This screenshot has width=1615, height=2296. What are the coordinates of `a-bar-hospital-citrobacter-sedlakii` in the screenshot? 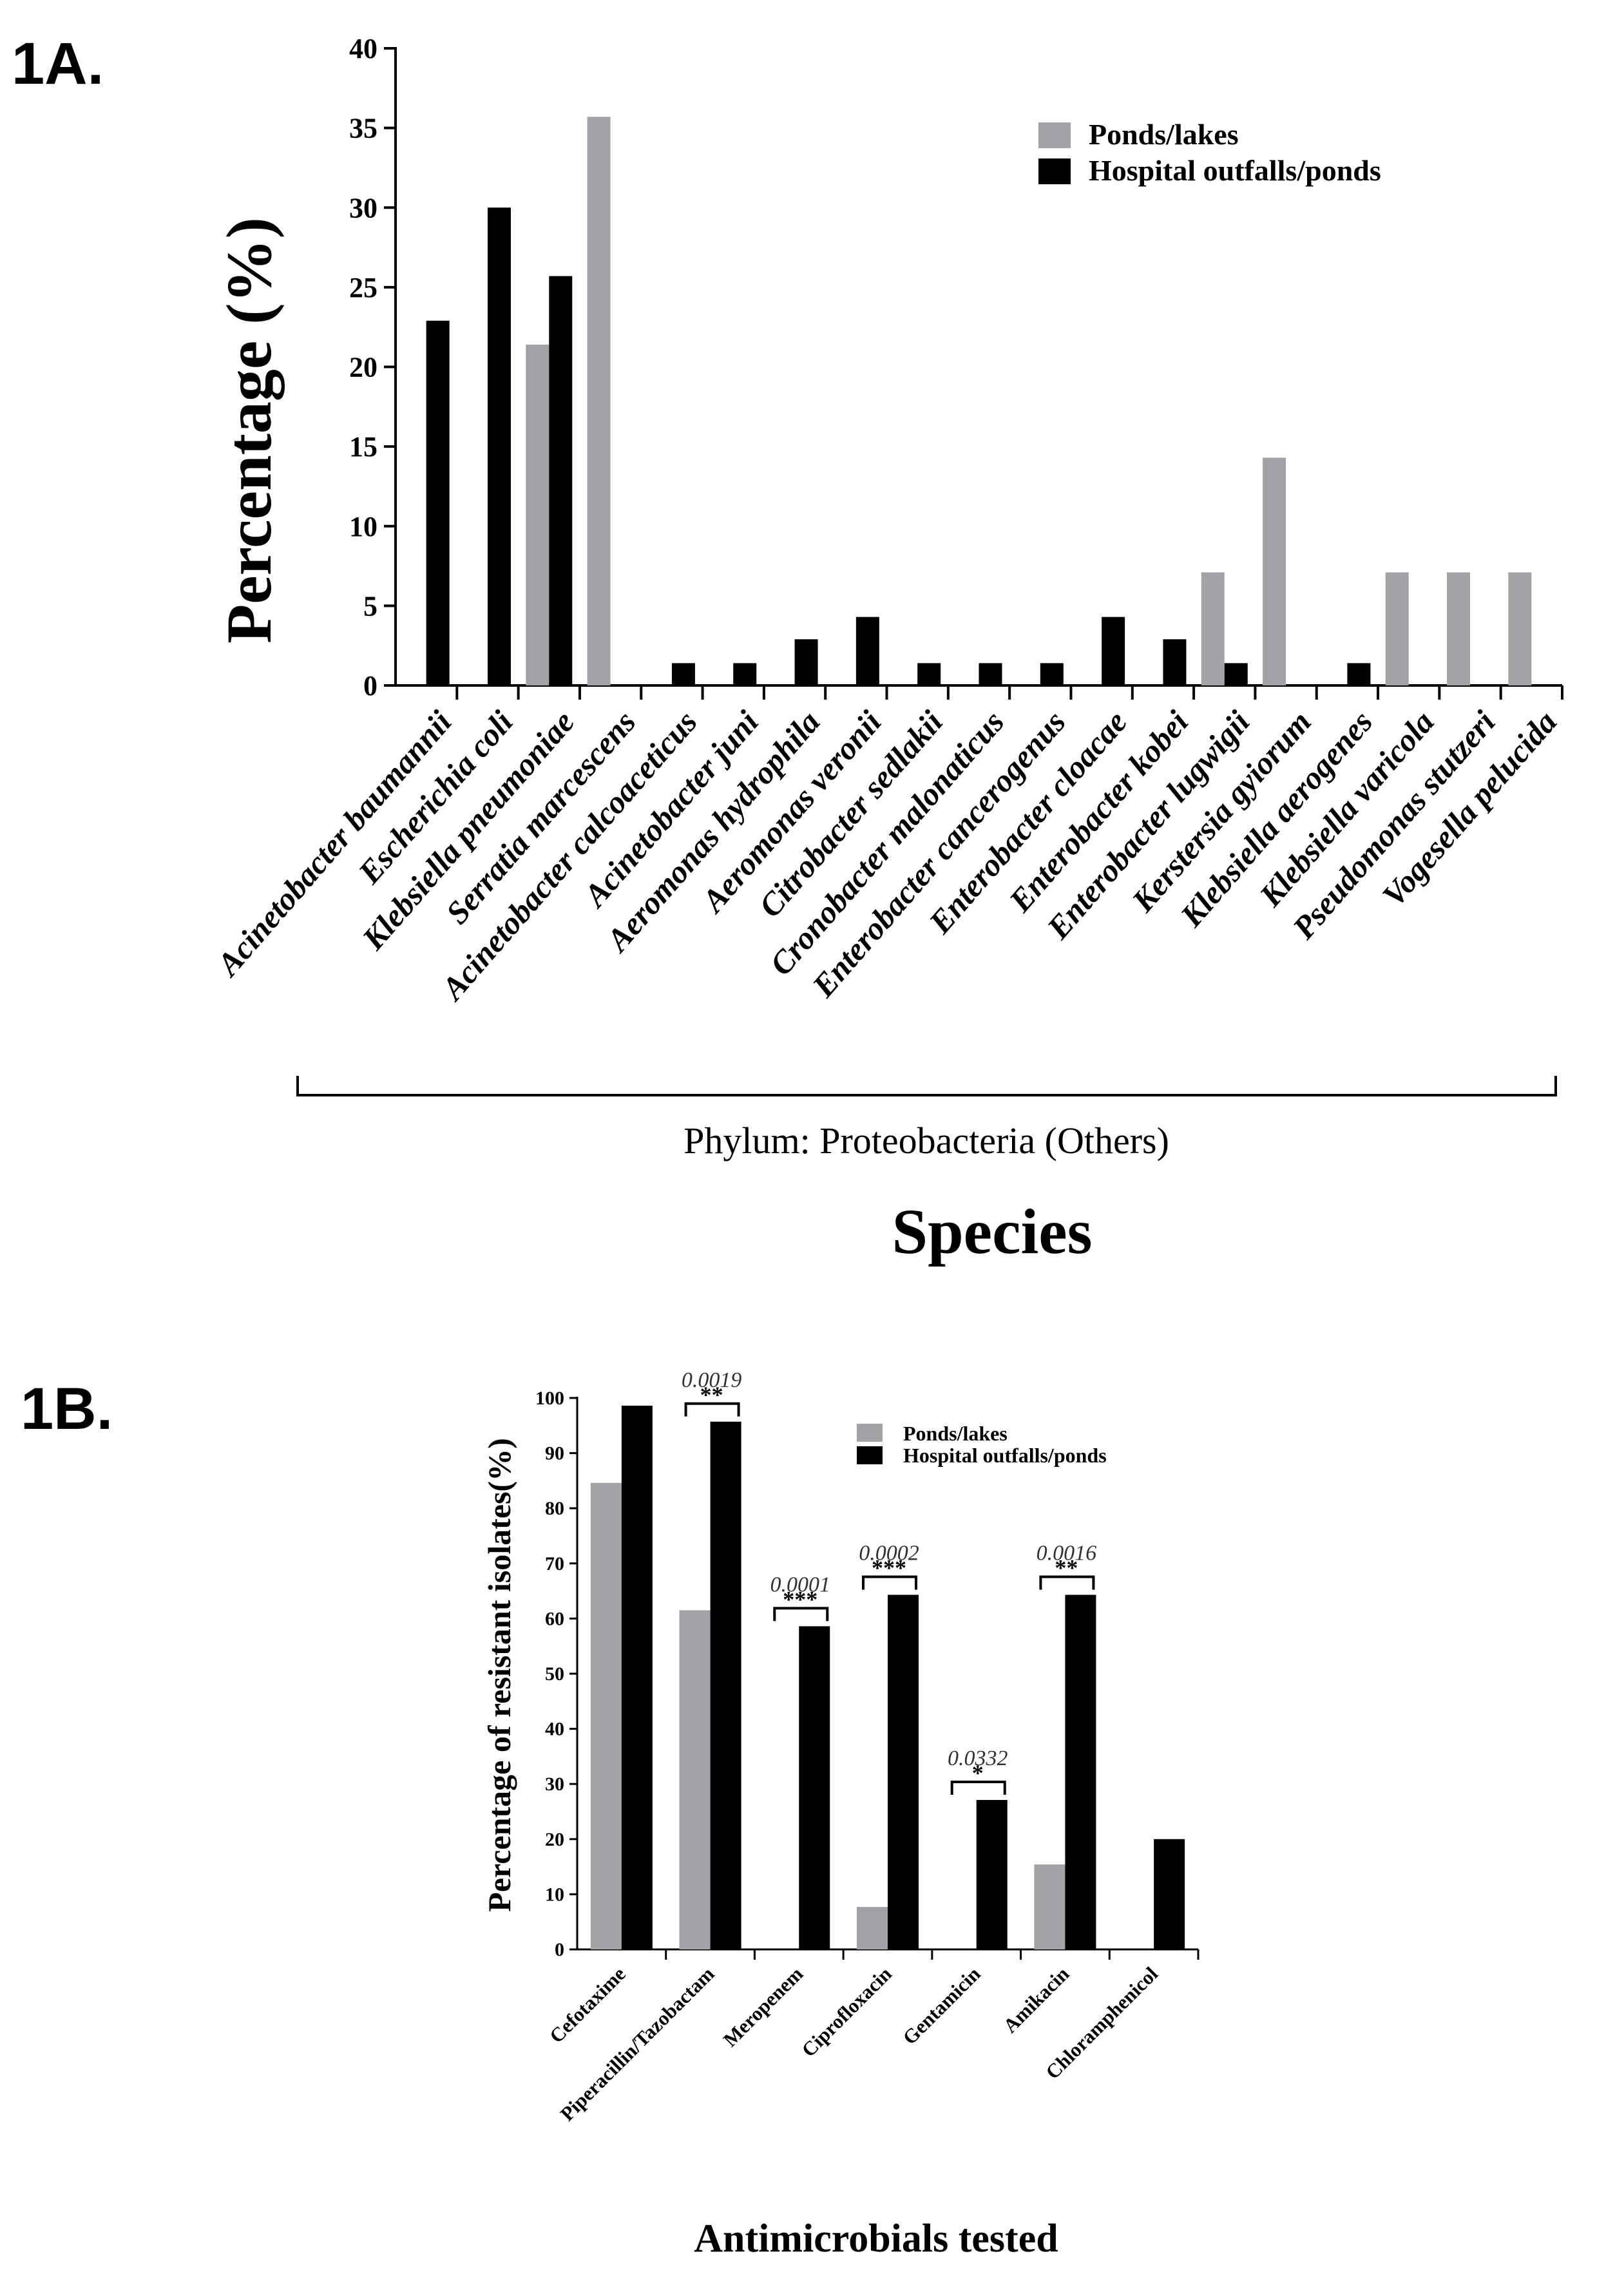 It's located at (929, 674).